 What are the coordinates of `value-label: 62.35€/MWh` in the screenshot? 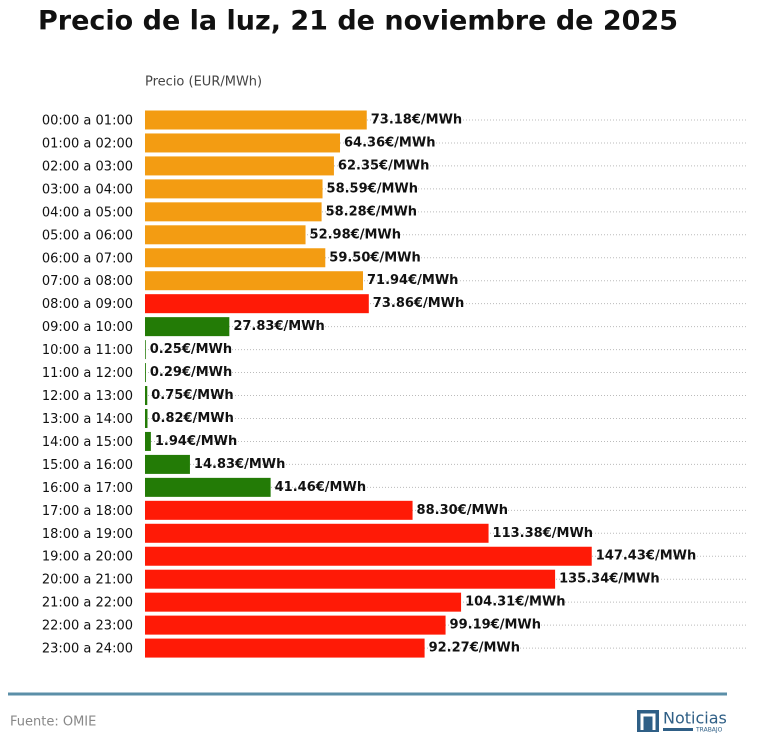 It's located at (383, 165).